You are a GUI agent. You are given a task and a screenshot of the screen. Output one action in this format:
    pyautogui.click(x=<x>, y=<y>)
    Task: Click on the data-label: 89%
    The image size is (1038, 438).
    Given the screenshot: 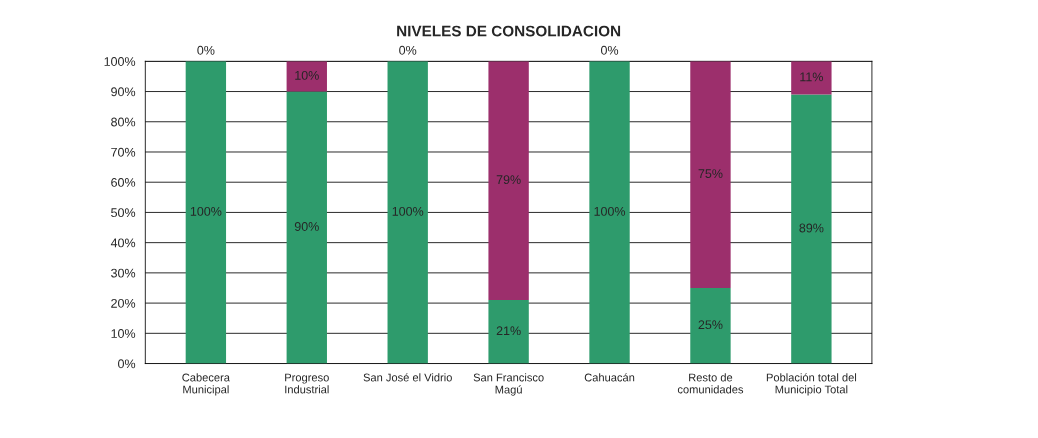 What is the action you would take?
    pyautogui.click(x=811, y=228)
    